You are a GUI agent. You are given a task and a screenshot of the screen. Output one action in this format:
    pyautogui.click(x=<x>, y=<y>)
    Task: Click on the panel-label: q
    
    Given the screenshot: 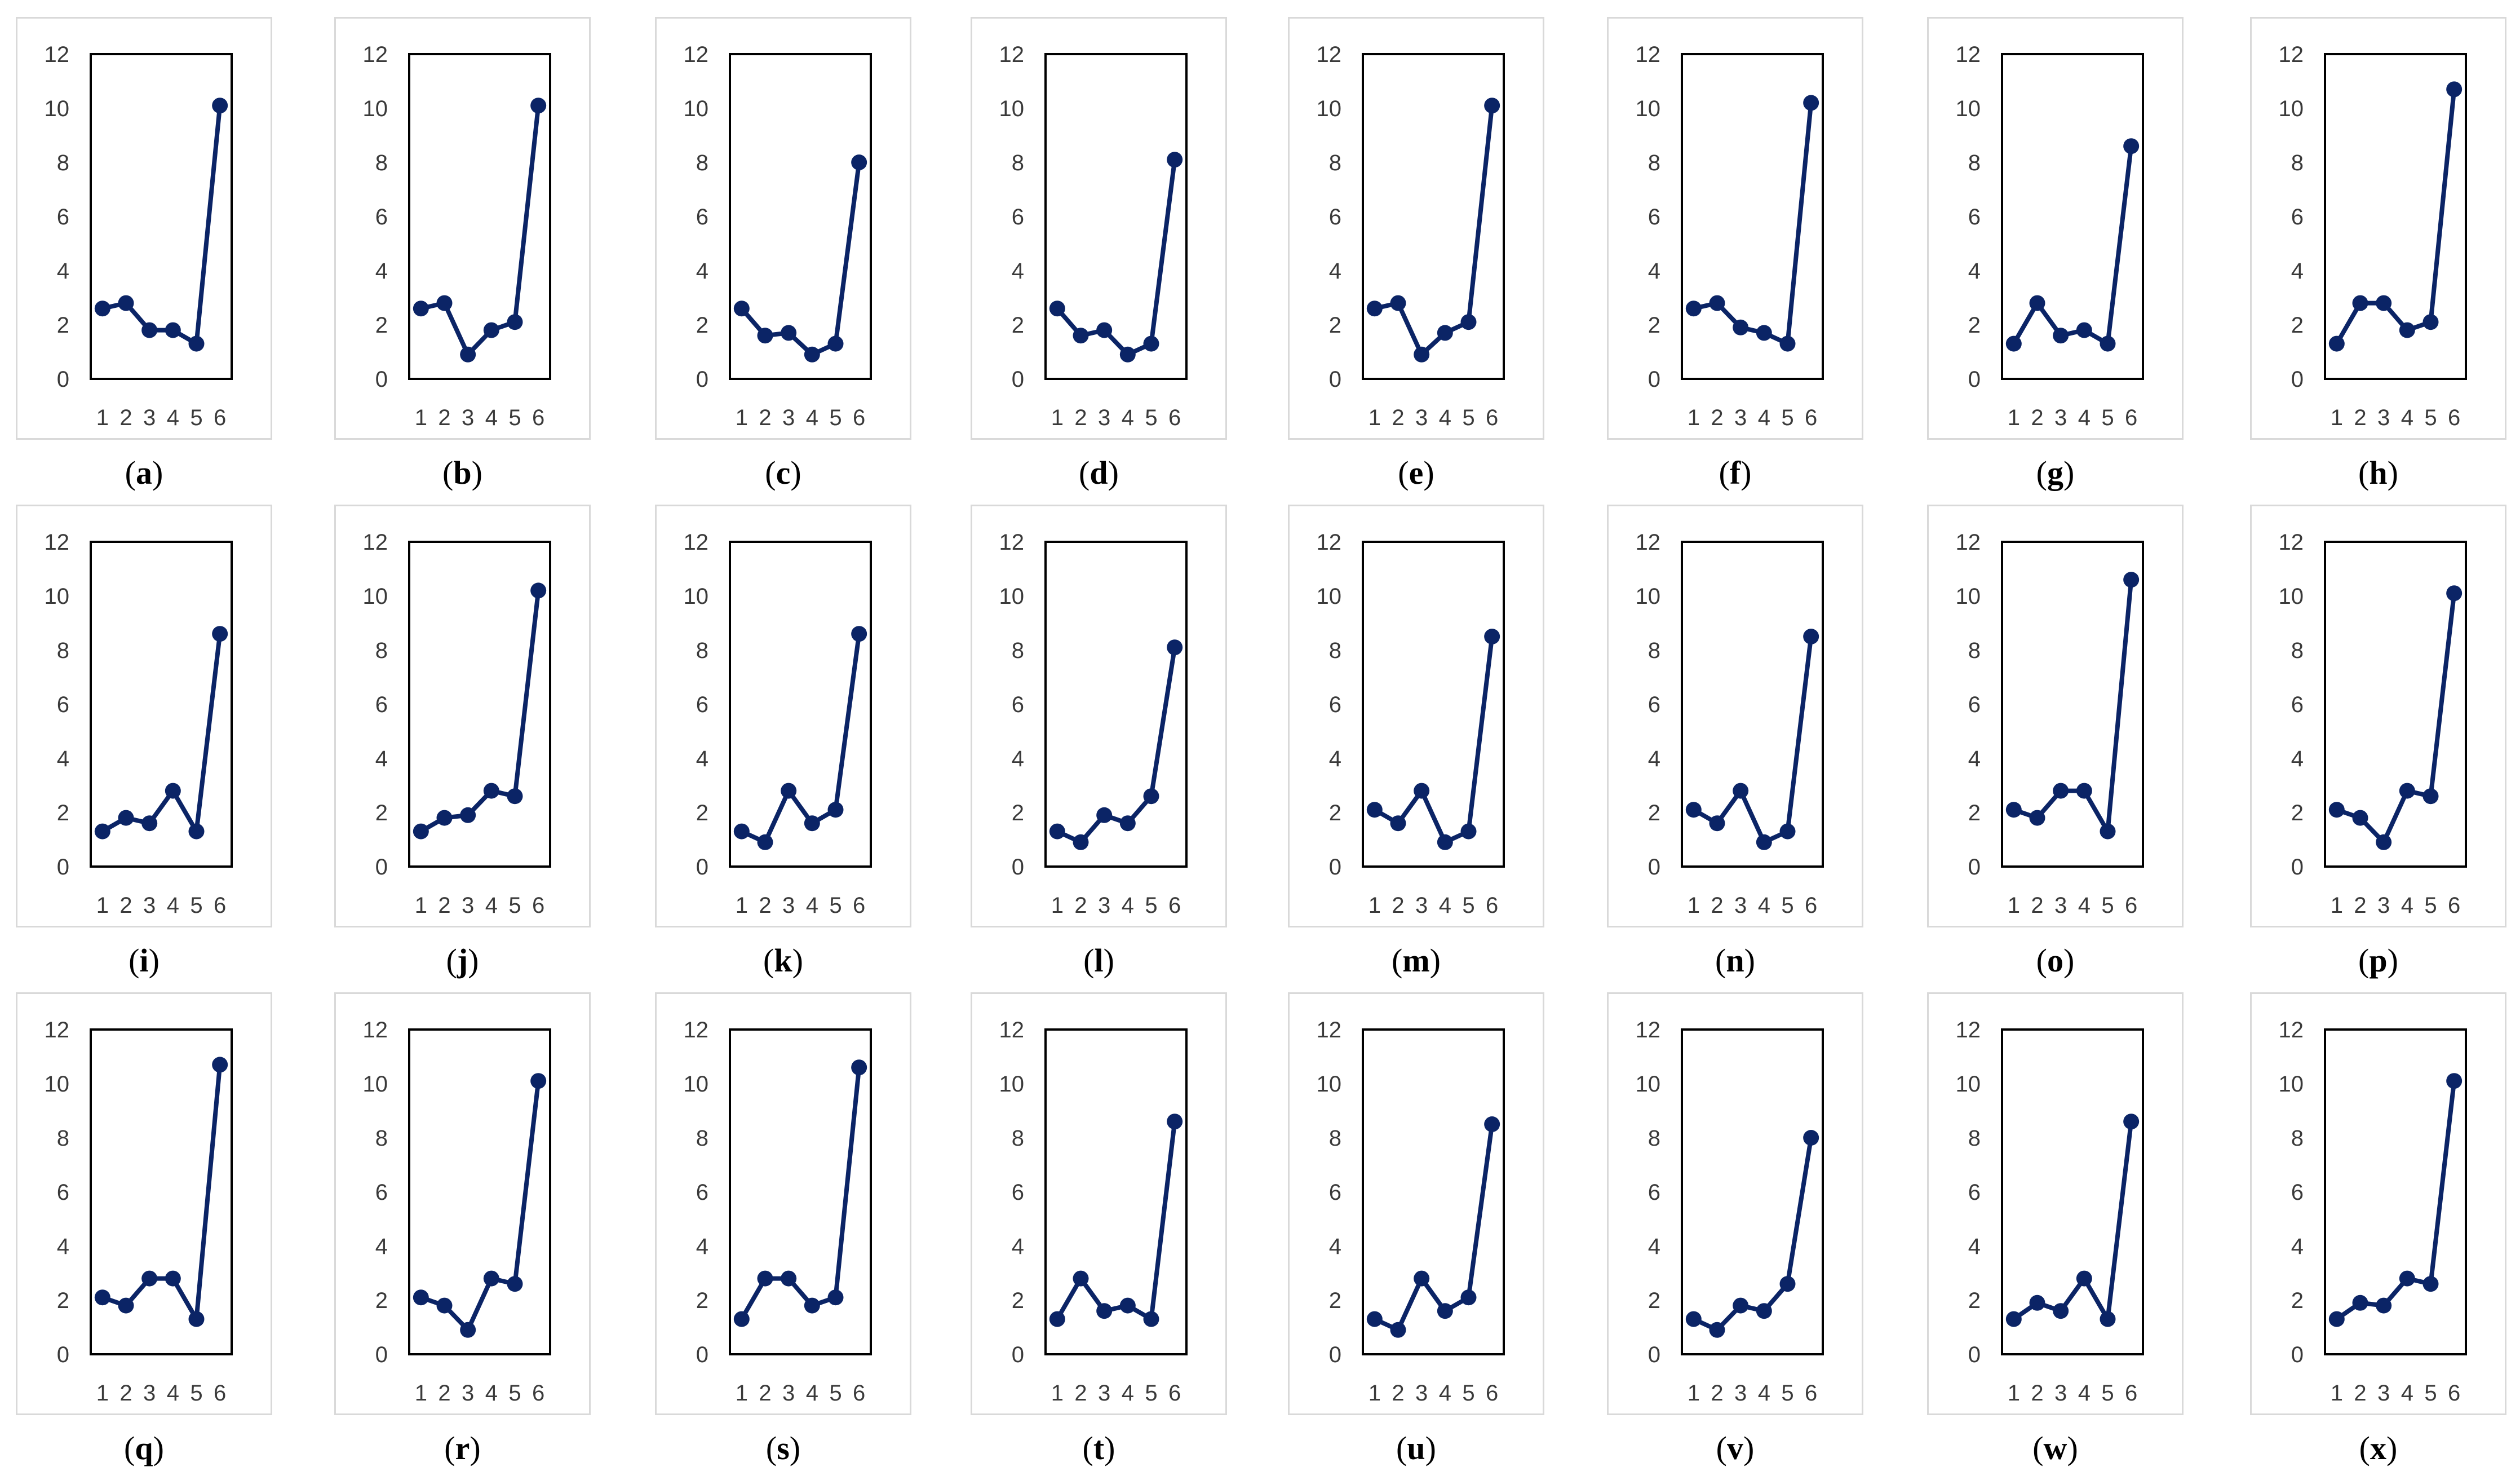 What is the action you would take?
    pyautogui.click(x=144, y=1448)
    